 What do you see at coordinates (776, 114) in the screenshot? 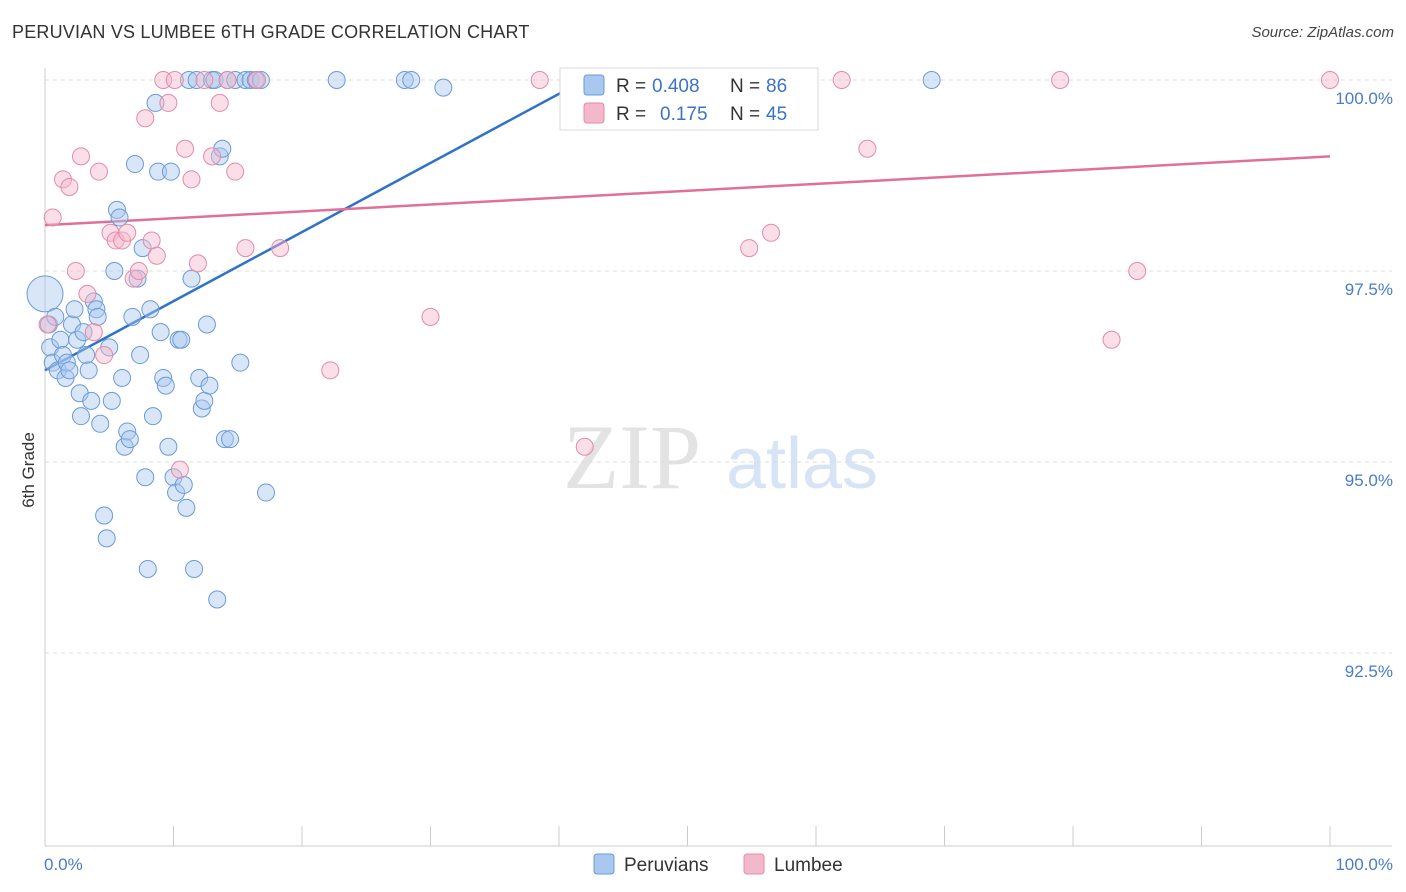
I see `legend-n-value-2: 45` at bounding box center [776, 114].